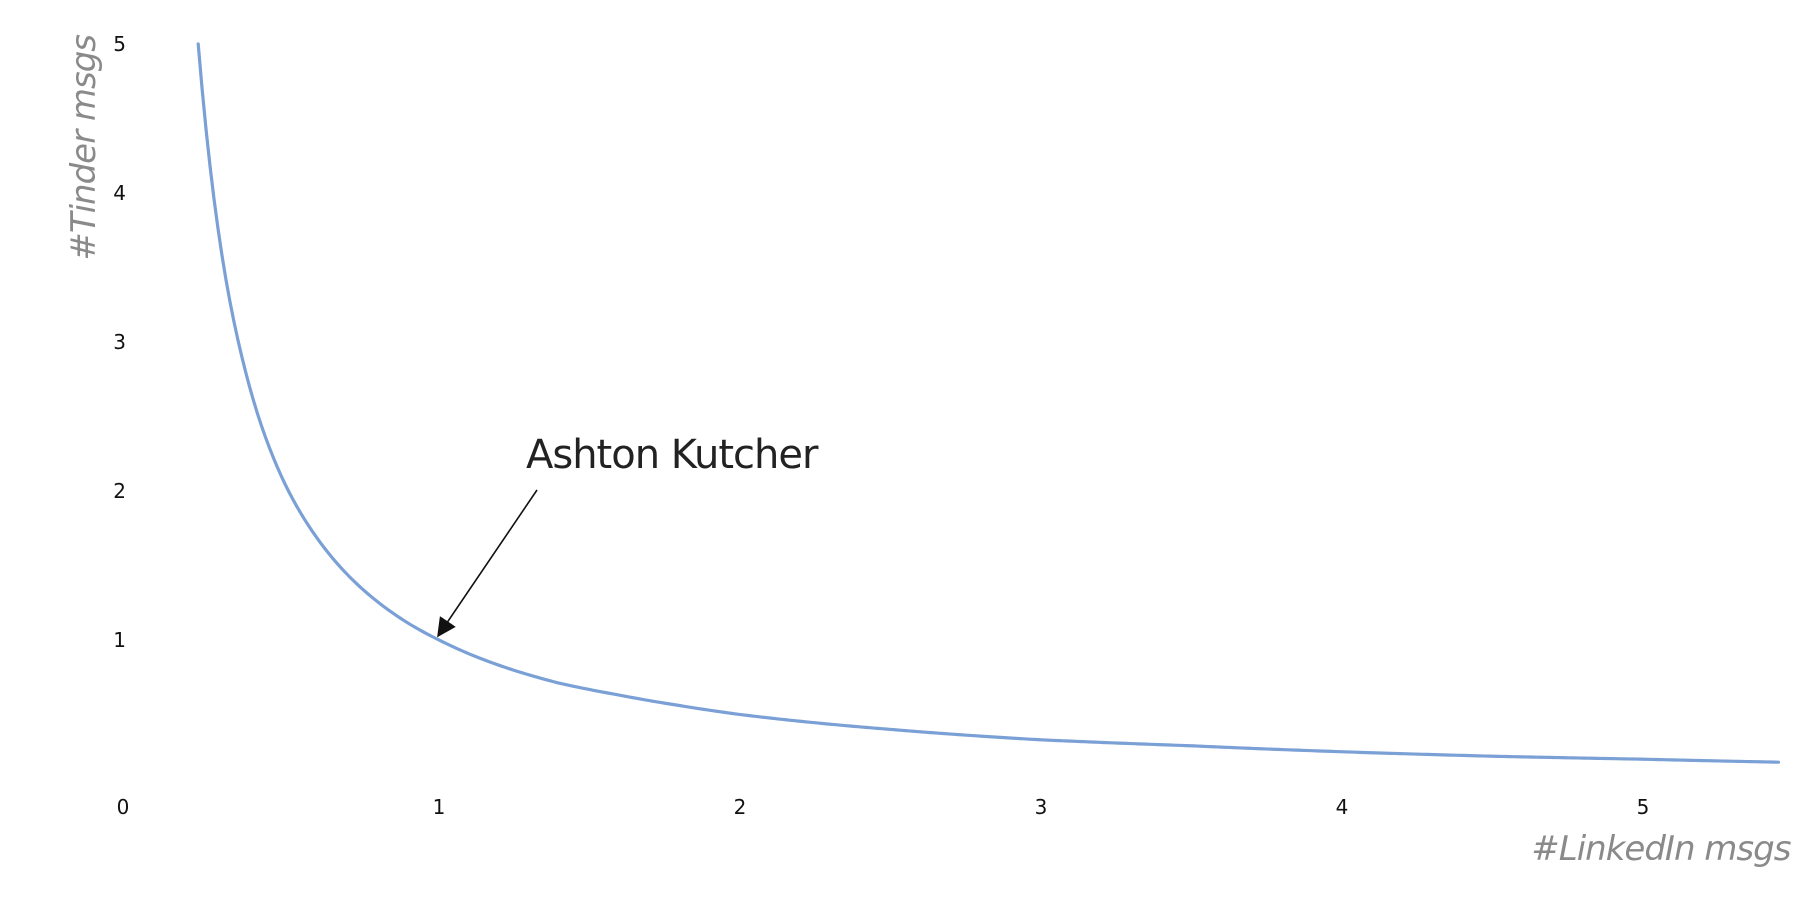 The width and height of the screenshot is (1800, 900). I want to click on x-tick-label-1: 1, so click(439, 807).